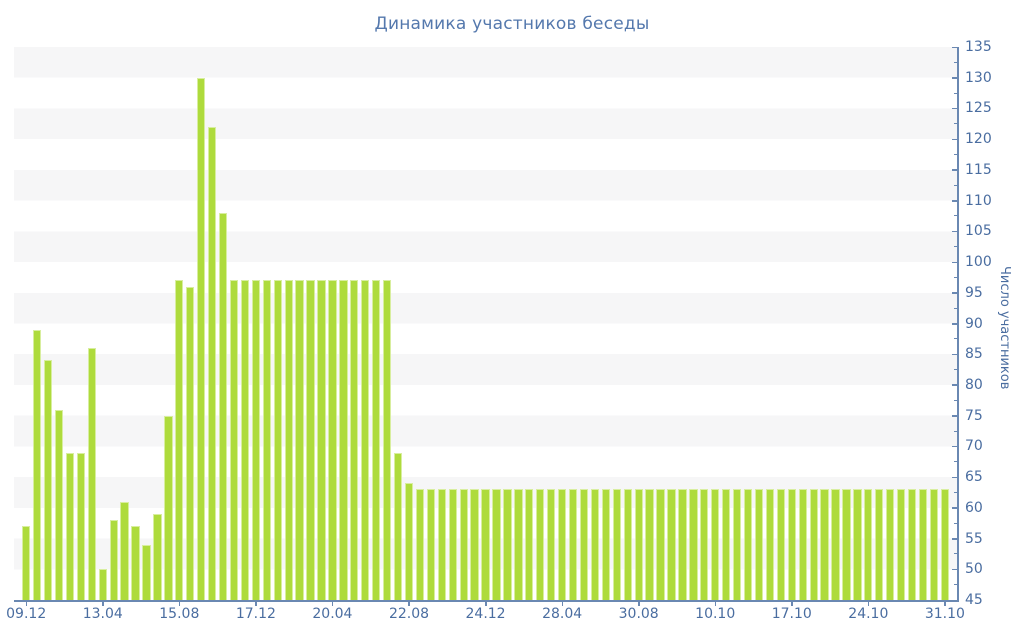 Image resolution: width=1024 pixels, height=640 pixels. I want to click on x-tick-label: 20.04, so click(332, 614).